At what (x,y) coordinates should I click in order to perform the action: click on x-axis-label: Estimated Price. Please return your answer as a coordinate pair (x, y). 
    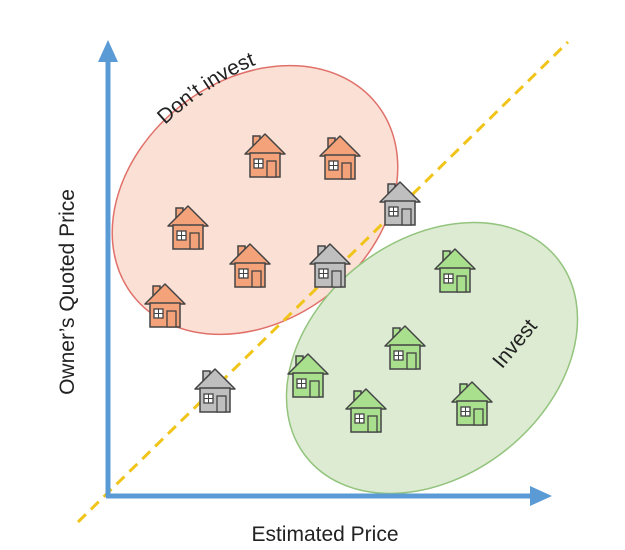
    Looking at the image, I should click on (324, 534).